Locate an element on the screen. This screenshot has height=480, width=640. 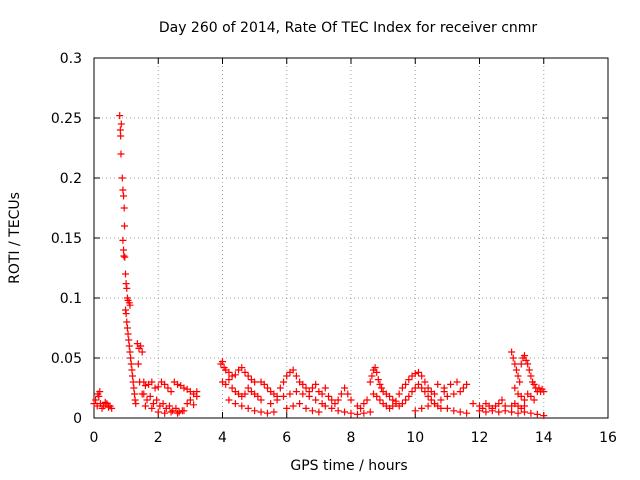
y-tick-label: 0.25 is located at coordinates (66, 119).